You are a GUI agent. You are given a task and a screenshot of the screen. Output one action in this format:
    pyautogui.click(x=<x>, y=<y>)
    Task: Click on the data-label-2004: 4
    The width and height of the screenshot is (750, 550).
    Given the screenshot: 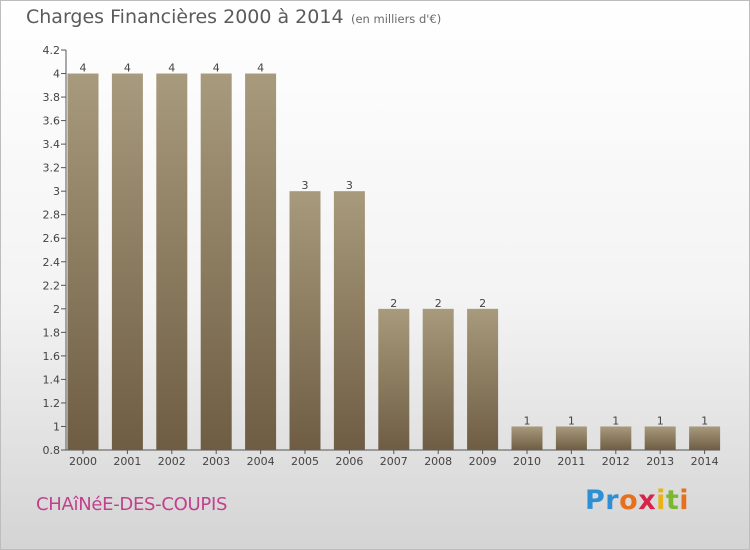 What is the action you would take?
    pyautogui.click(x=260, y=68)
    